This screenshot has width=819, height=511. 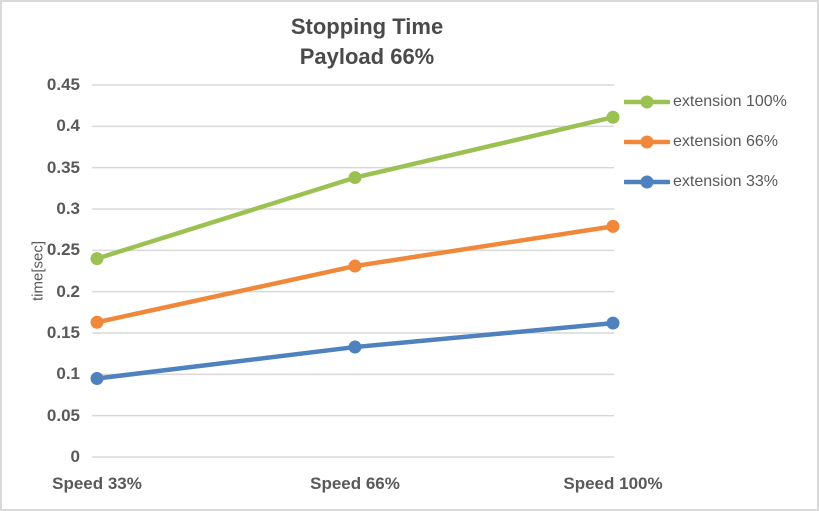 What do you see at coordinates (355, 483) in the screenshot?
I see `x-axis-label-speed-66: Speed 66%` at bounding box center [355, 483].